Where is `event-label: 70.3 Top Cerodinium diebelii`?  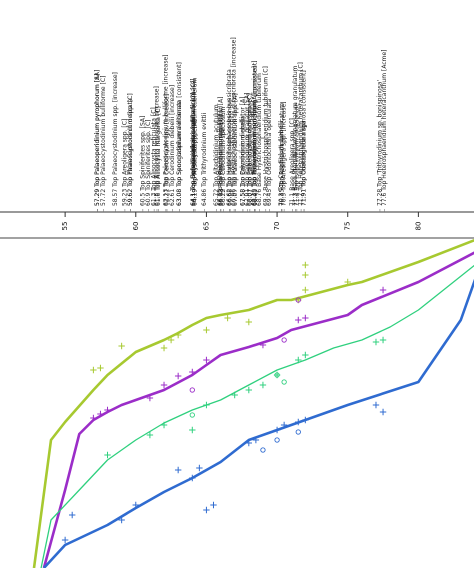 event-label: 70.3 Top Cerodinium diebelii is located at coordinates (281, 163).